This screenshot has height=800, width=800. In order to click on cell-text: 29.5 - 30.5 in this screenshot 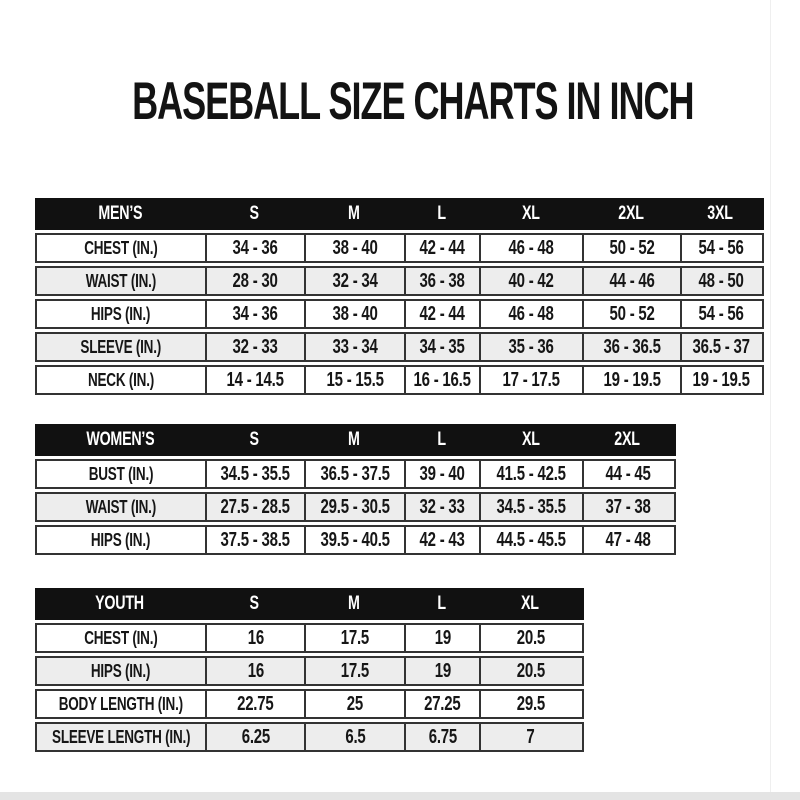, I will do `click(355, 506)`.